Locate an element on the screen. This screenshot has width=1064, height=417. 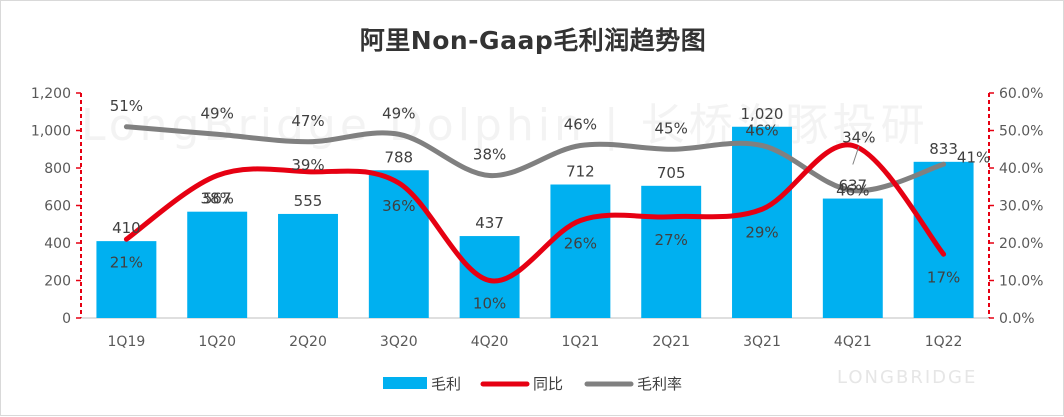
yoy-label: 27% is located at coordinates (671, 240).